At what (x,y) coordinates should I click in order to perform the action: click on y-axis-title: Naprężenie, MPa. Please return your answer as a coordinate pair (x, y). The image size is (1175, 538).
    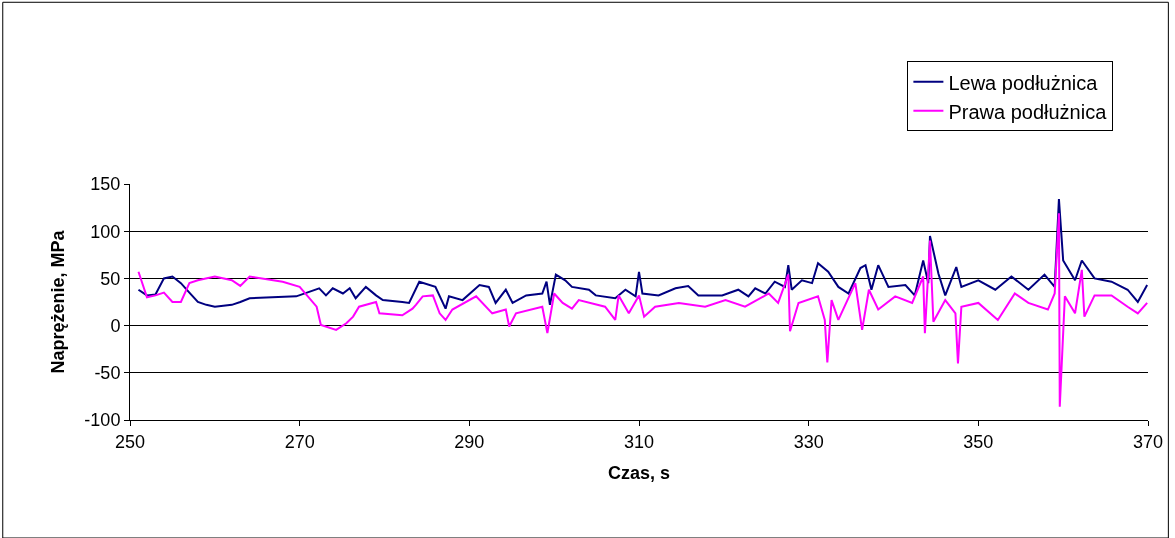
    Looking at the image, I should click on (57, 301).